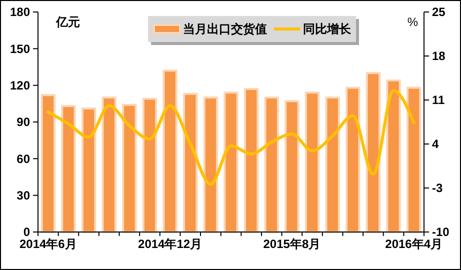 This screenshot has width=461, height=270. What do you see at coordinates (327, 29) in the screenshot?
I see `legend-label: 同比增长` at bounding box center [327, 29].